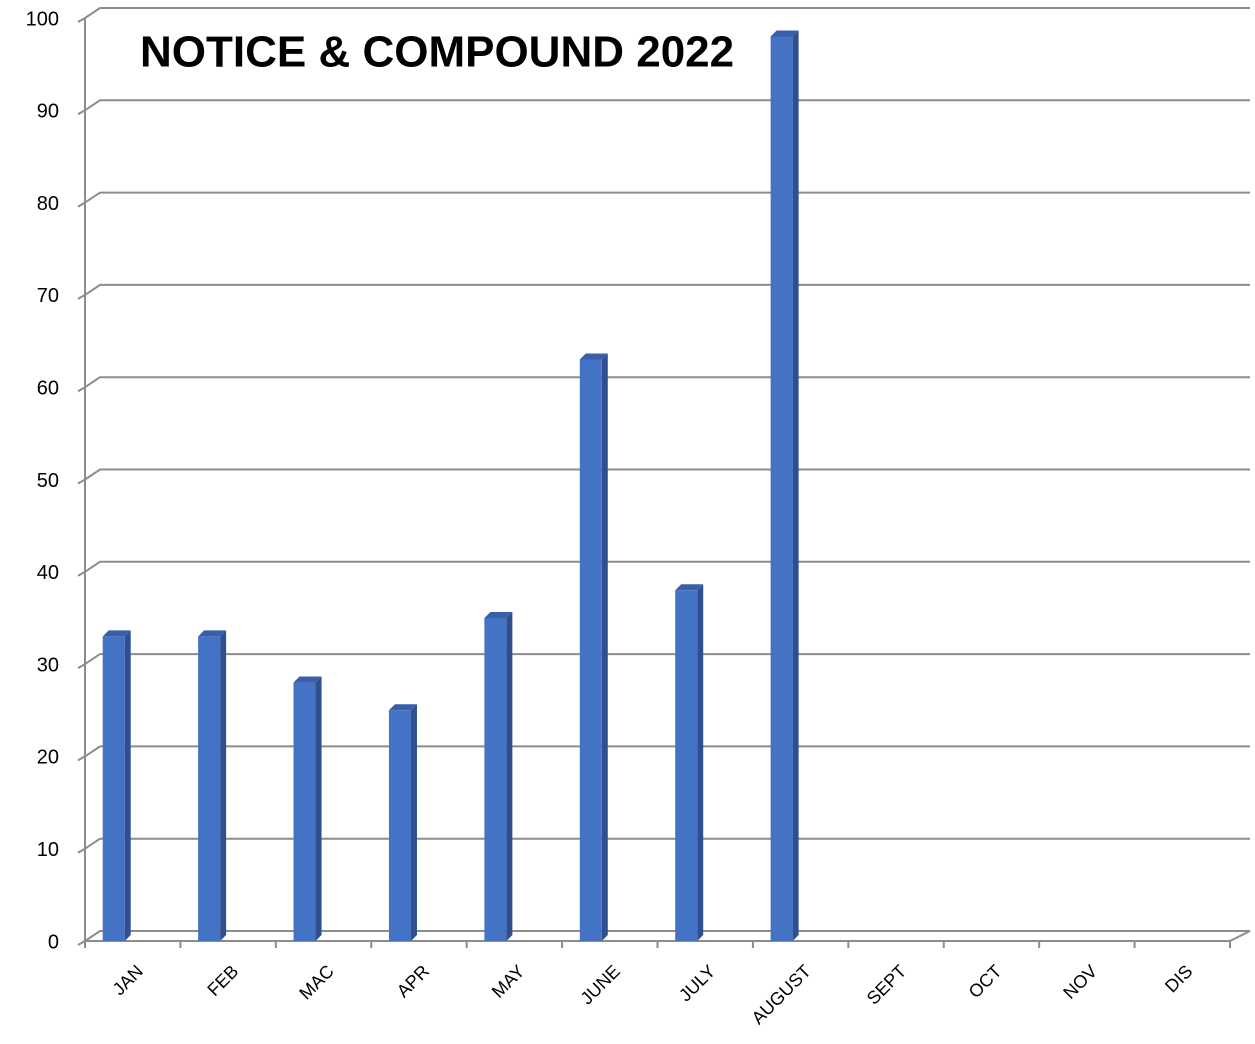  What do you see at coordinates (48, 481) in the screenshot?
I see `y-tick-label: 50` at bounding box center [48, 481].